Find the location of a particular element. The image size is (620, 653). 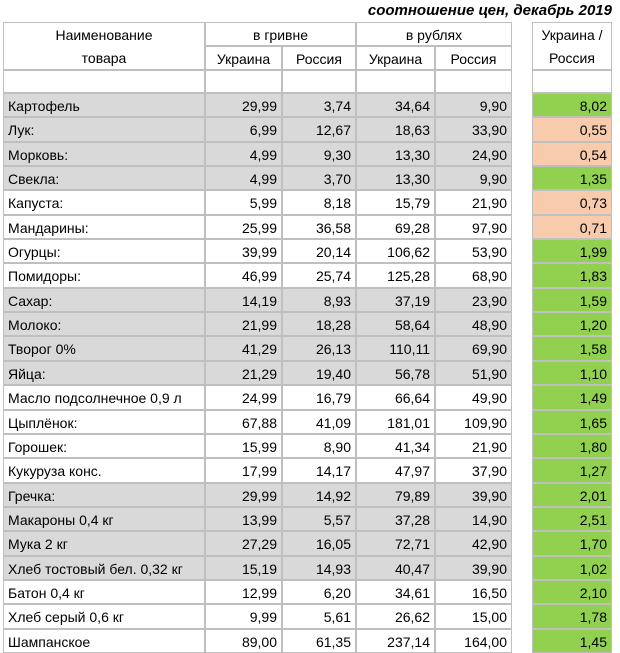

ratio-cell: 0,71 is located at coordinates (572, 227).